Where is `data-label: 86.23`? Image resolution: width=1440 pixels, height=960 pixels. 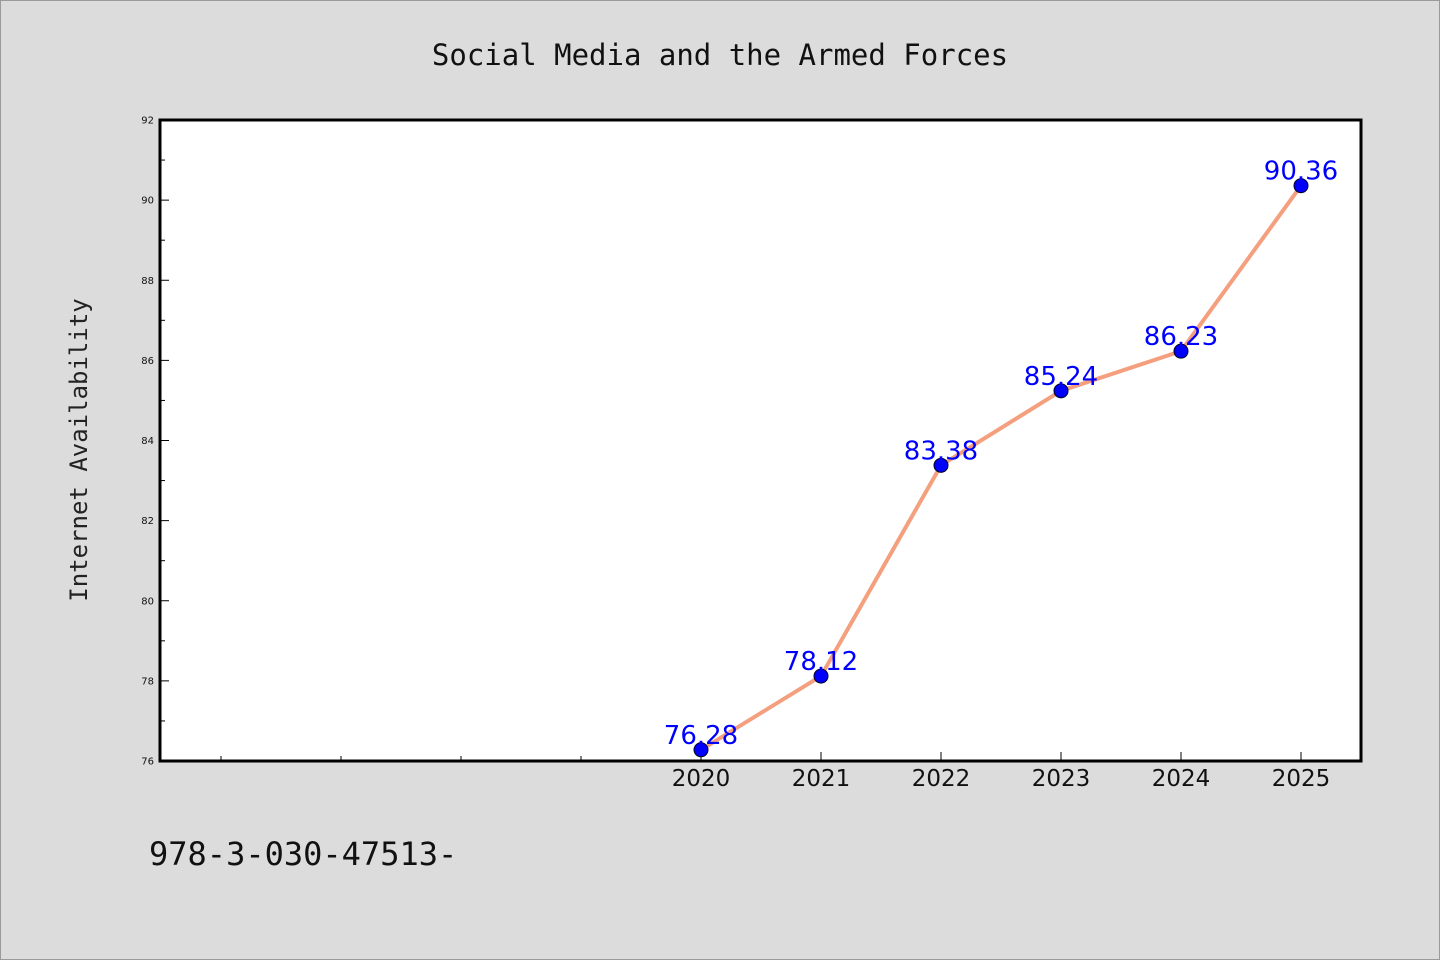
data-label: 86.23 is located at coordinates (1181, 337).